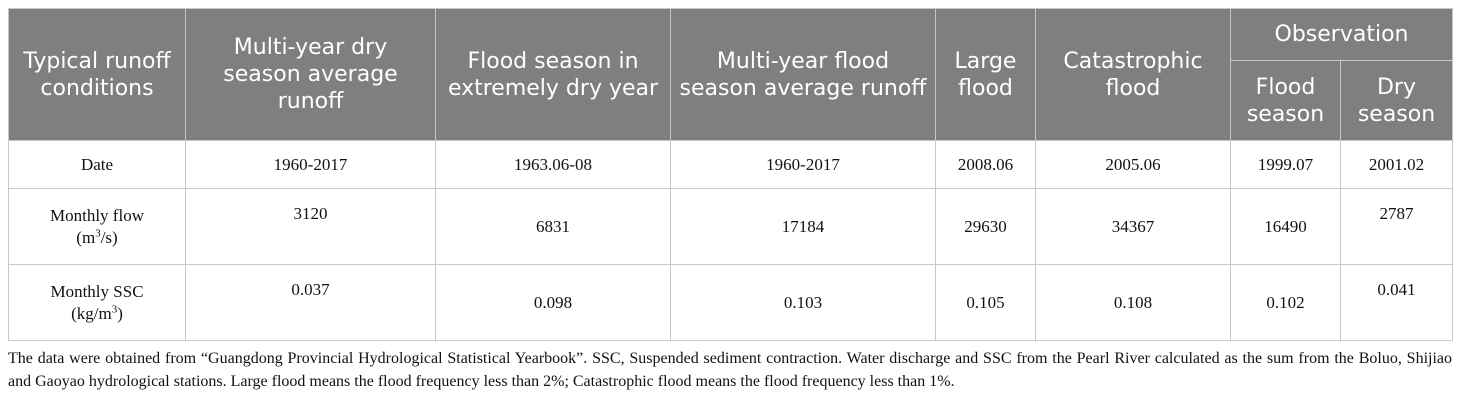 This screenshot has width=1460, height=402. What do you see at coordinates (803, 74) in the screenshot?
I see `header-cell: Multi-year flood season average runoff` at bounding box center [803, 74].